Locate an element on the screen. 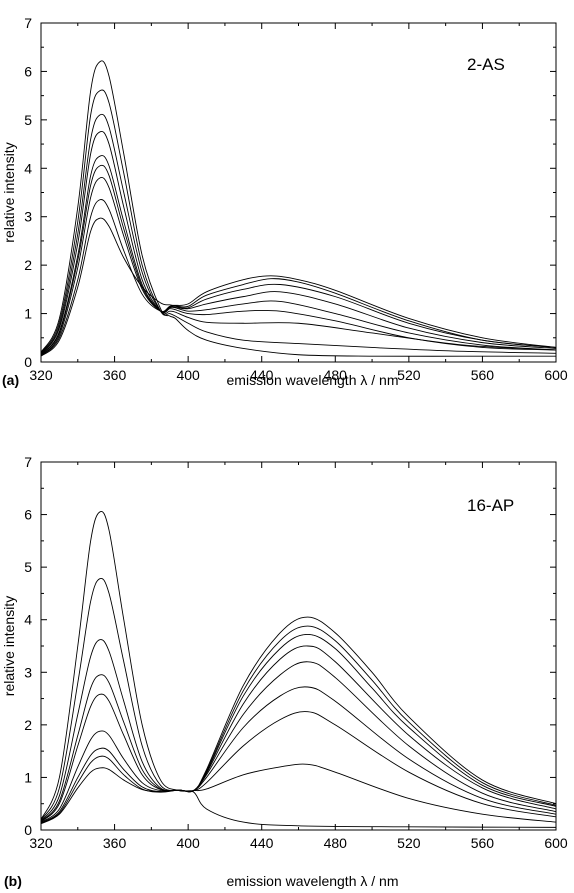  panel-label: (a) is located at coordinates (10, 380).